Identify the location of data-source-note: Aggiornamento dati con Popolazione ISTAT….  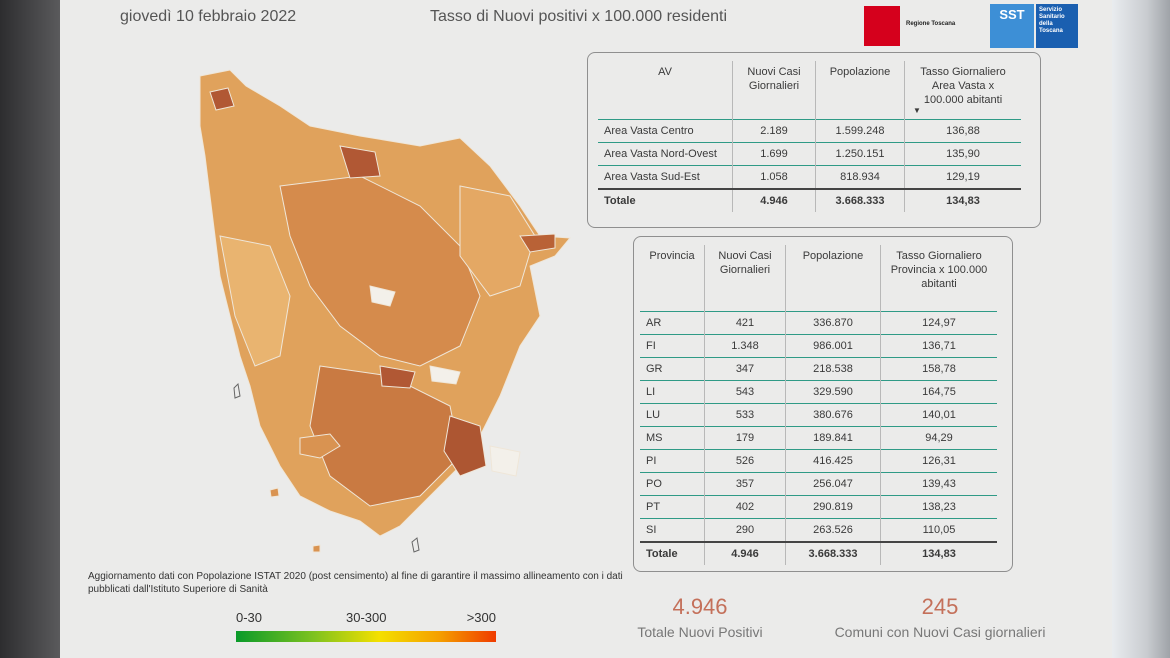
(355, 583).